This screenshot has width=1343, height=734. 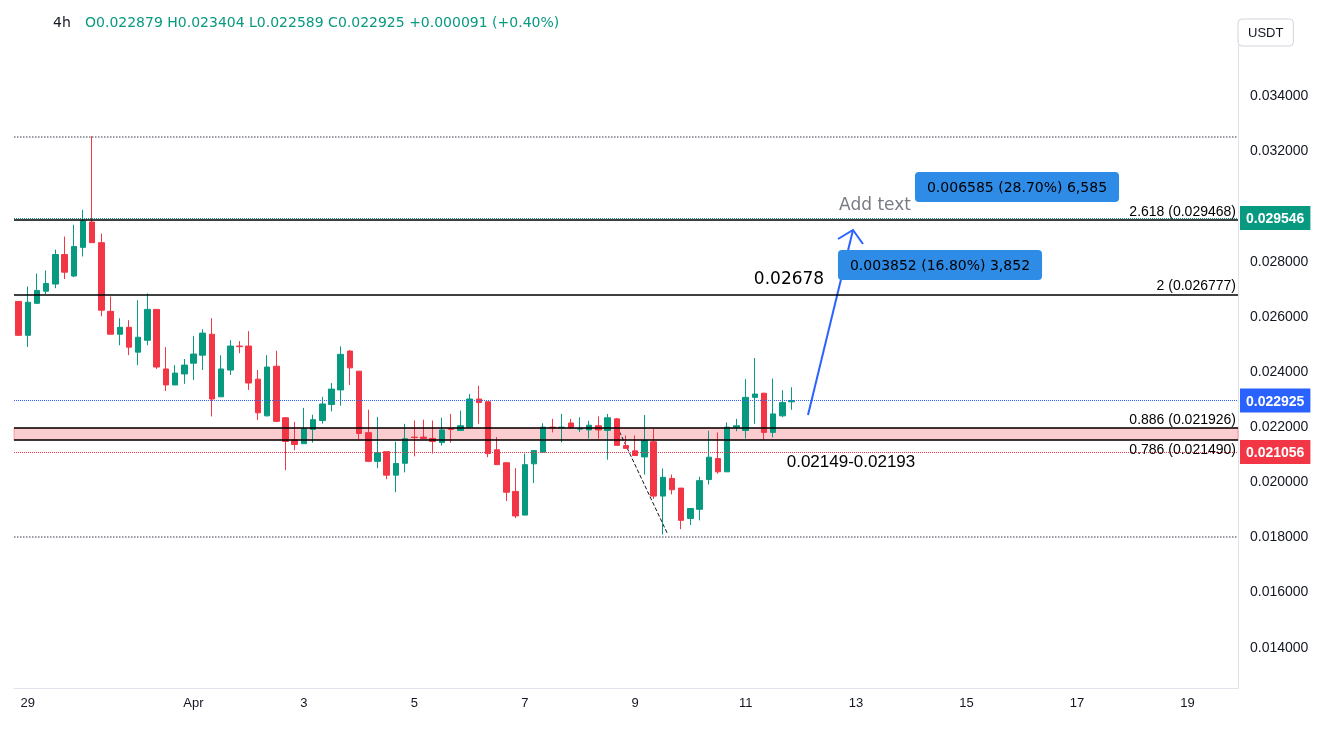 What do you see at coordinates (856, 702) in the screenshot?
I see `x-tick-label: 13` at bounding box center [856, 702].